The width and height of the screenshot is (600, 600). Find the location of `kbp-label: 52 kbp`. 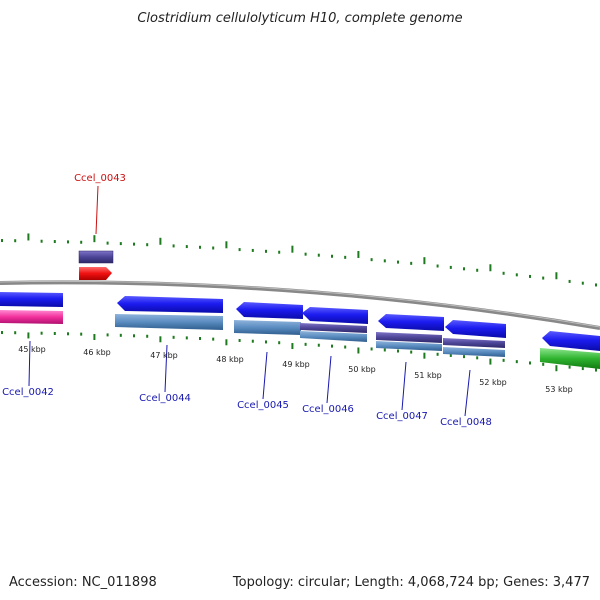

kbp-label: 52 kbp is located at coordinates (493, 382).